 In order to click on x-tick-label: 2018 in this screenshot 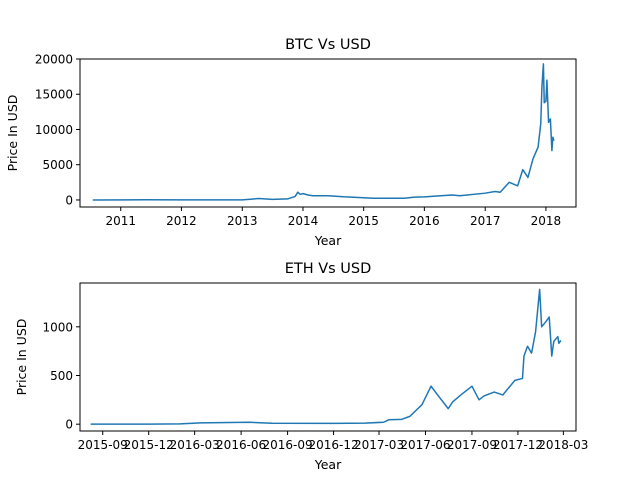, I will do `click(546, 221)`.